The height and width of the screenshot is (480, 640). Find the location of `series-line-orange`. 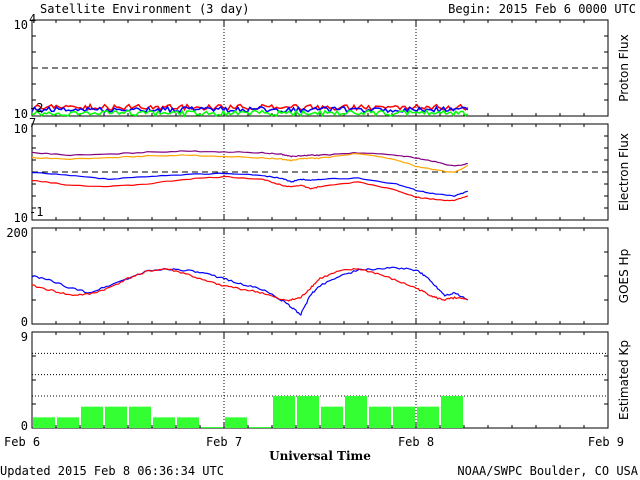

series-line-orange is located at coordinates (250, 162).